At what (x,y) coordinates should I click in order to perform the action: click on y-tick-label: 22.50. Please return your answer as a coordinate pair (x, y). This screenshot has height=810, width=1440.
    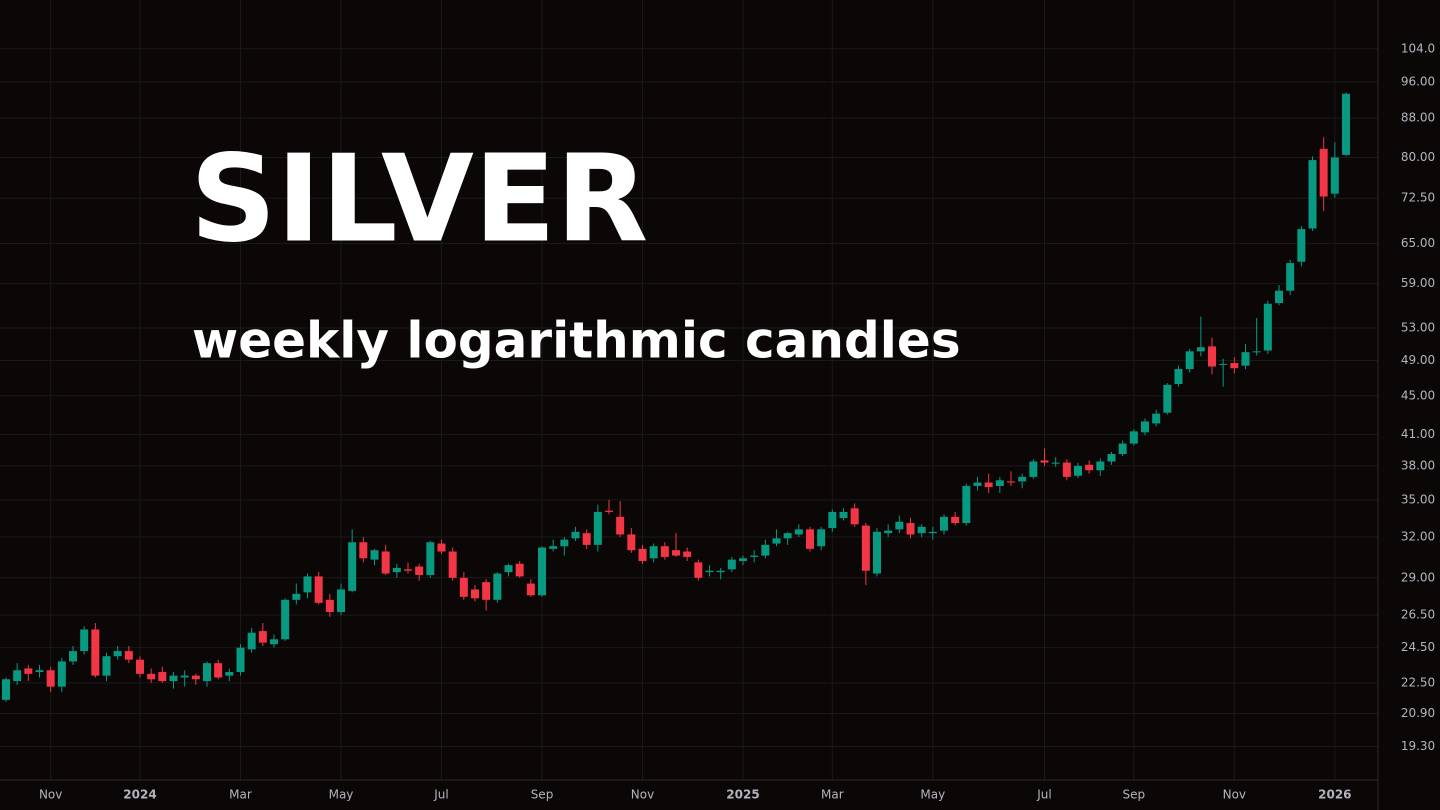
    Looking at the image, I should click on (1418, 682).